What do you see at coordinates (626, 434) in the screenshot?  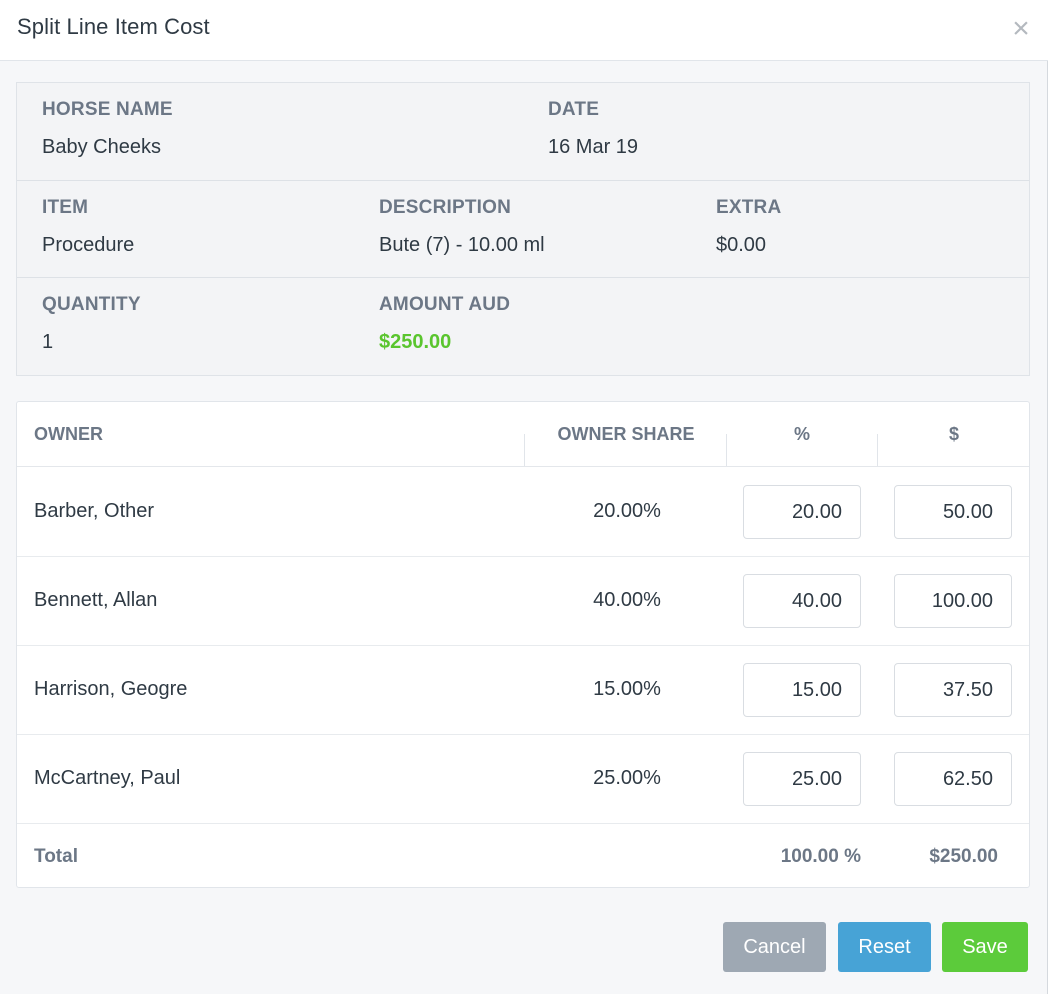 I see `owner-share-column-header: OWNER SHARE` at bounding box center [626, 434].